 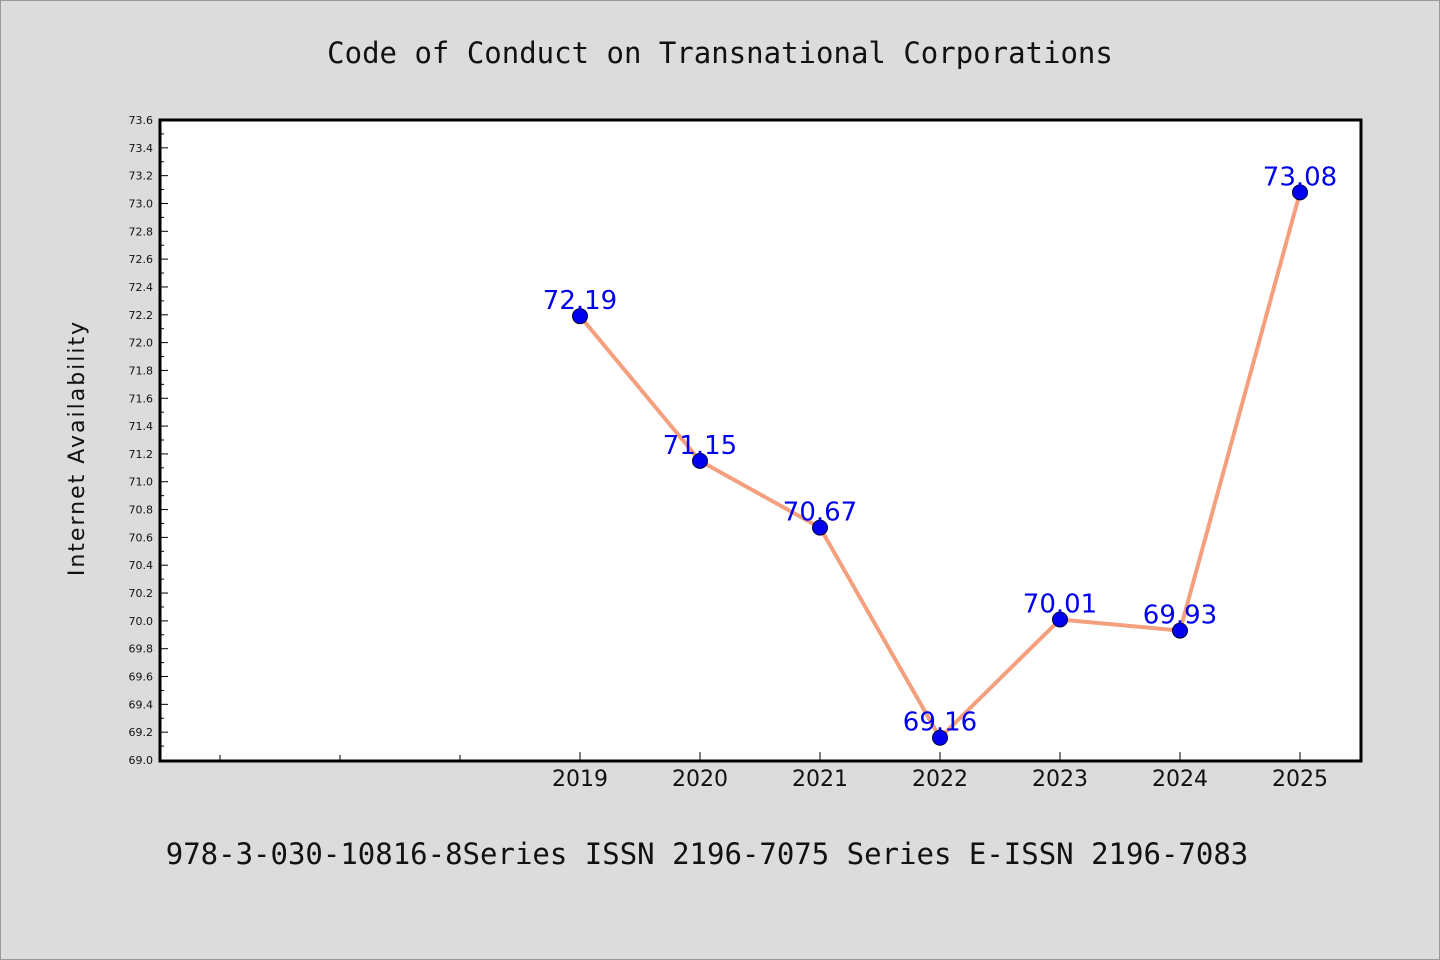 What do you see at coordinates (141, 176) in the screenshot?
I see `y-tick-label: 73.2` at bounding box center [141, 176].